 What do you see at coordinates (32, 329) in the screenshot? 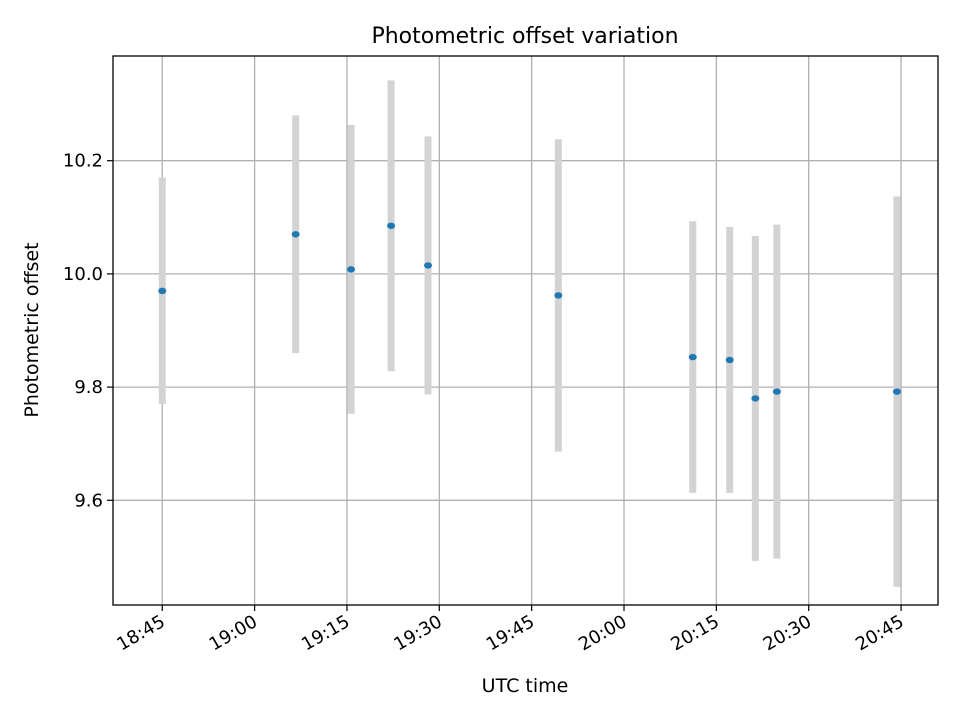
I see `y-axis-label: Photometric offset` at bounding box center [32, 329].